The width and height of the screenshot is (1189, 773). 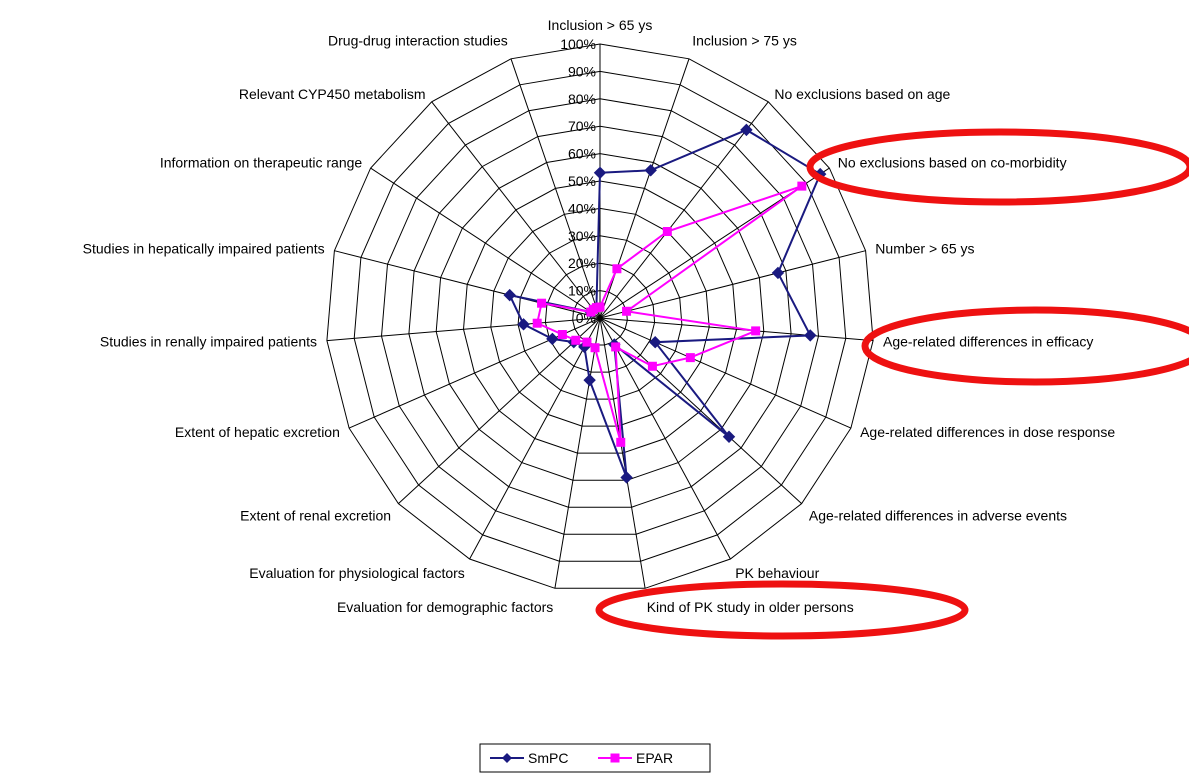 What do you see at coordinates (315, 515) in the screenshot?
I see `category-label: Extent of renal excretion` at bounding box center [315, 515].